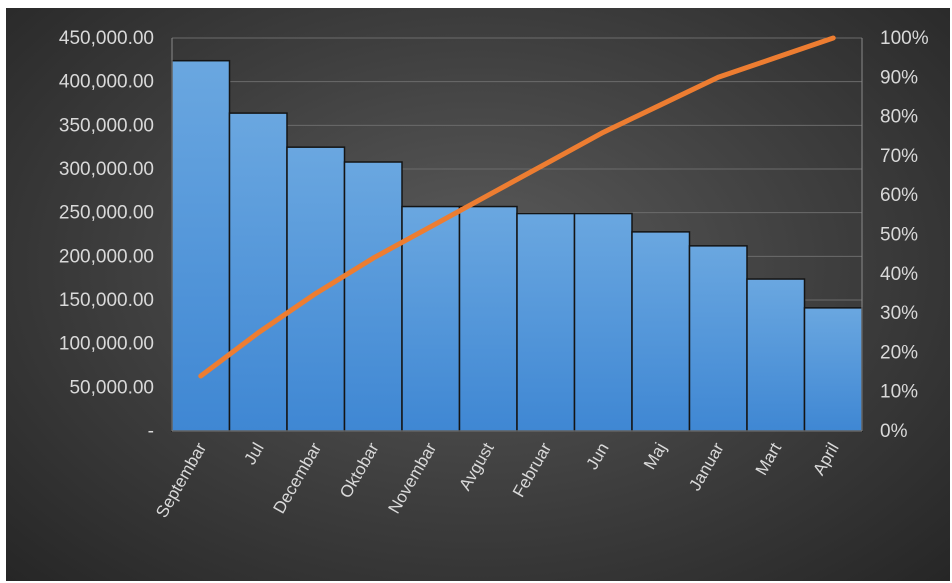  What do you see at coordinates (899, 156) in the screenshot?
I see `y2-tick-label: 70%` at bounding box center [899, 156].